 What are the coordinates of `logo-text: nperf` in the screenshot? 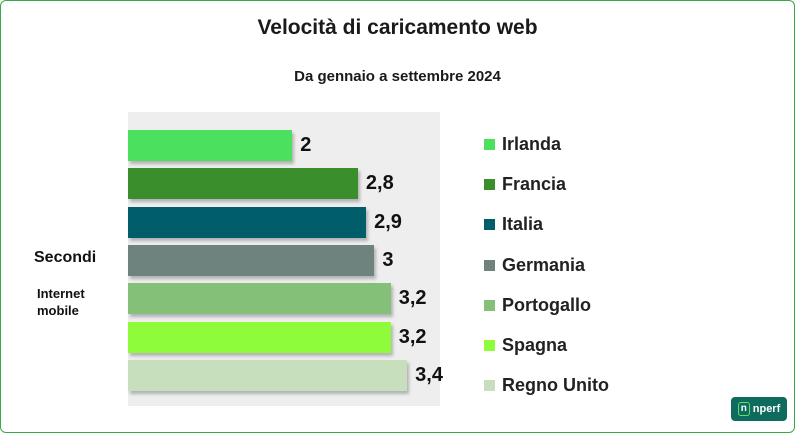 It's located at (766, 409).